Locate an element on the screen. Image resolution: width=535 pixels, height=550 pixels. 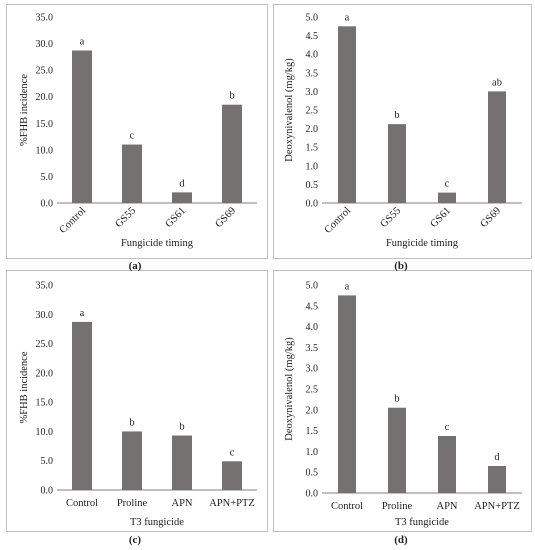
significance-letter: ab is located at coordinates (497, 82).